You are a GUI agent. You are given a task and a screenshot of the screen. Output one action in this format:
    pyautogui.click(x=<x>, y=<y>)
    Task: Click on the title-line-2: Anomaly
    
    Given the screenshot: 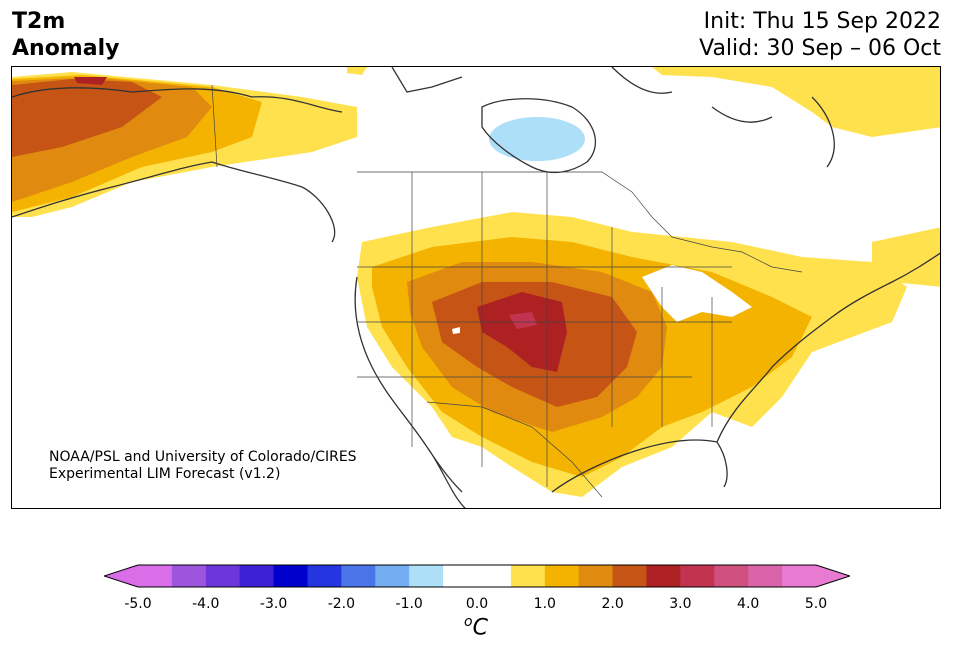 What is the action you would take?
    pyautogui.click(x=66, y=48)
    